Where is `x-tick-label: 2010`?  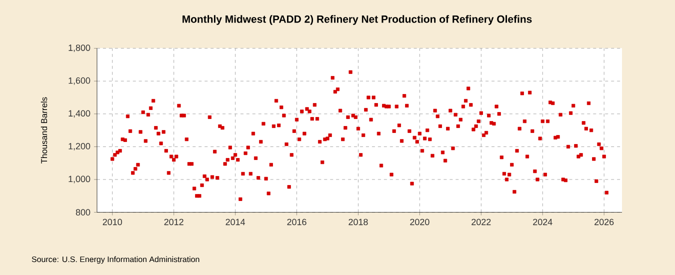 x-tick-label: 2010 is located at coordinates (112, 222).